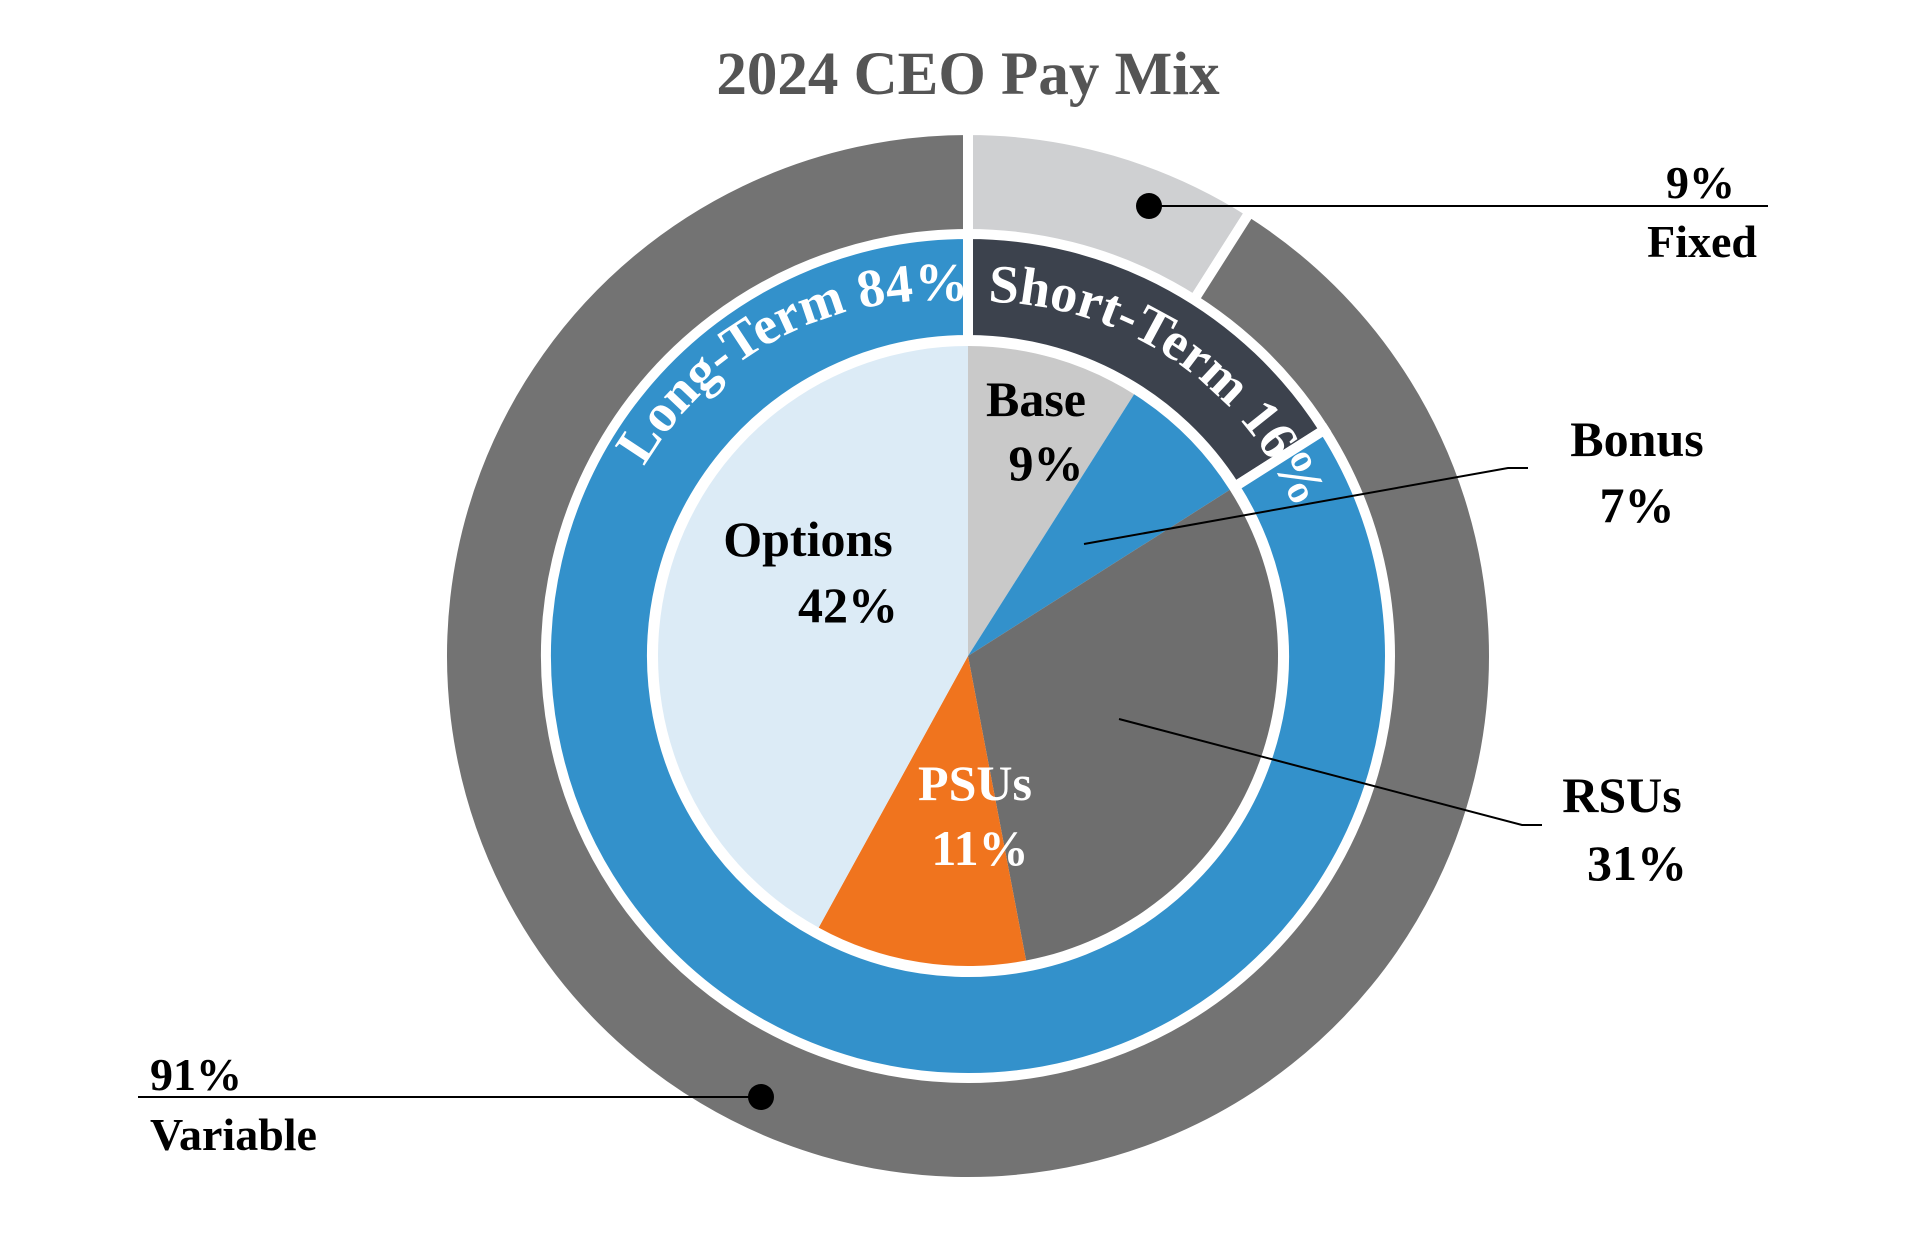 Image resolution: width=1911 pixels, height=1245 pixels. I want to click on inner-pie-segment-base, so click(1051, 501).